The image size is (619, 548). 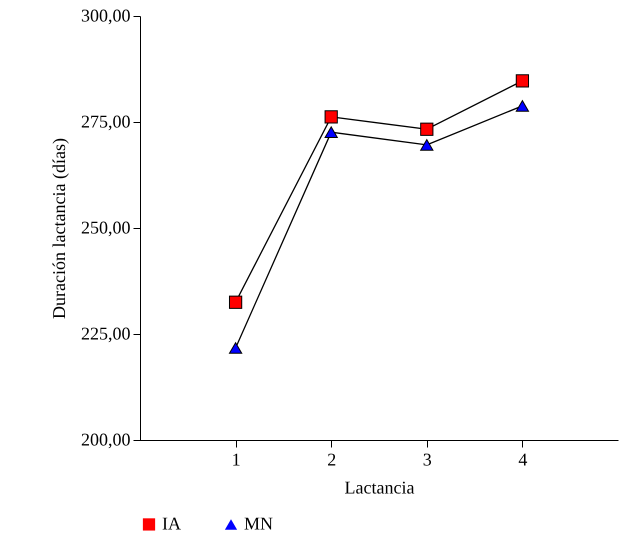 What do you see at coordinates (105, 16) in the screenshot?
I see `y-tick-label: 300,00` at bounding box center [105, 16].